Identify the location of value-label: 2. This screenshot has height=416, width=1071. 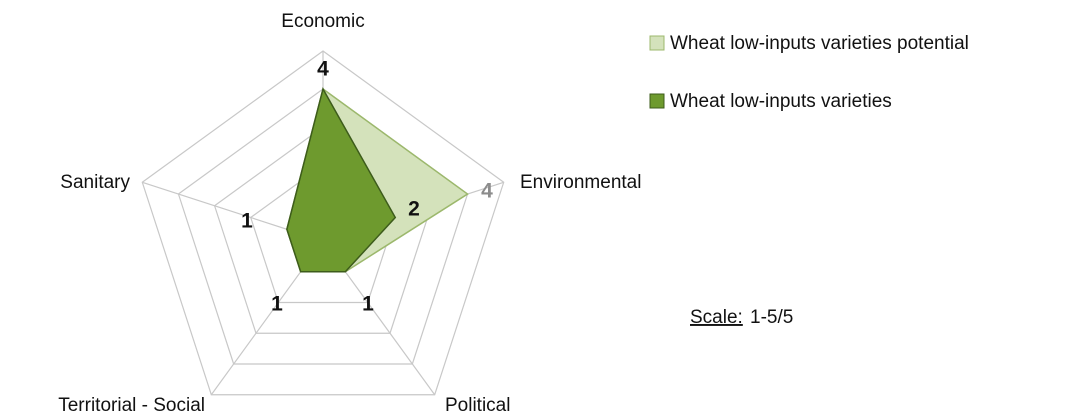
(414, 209).